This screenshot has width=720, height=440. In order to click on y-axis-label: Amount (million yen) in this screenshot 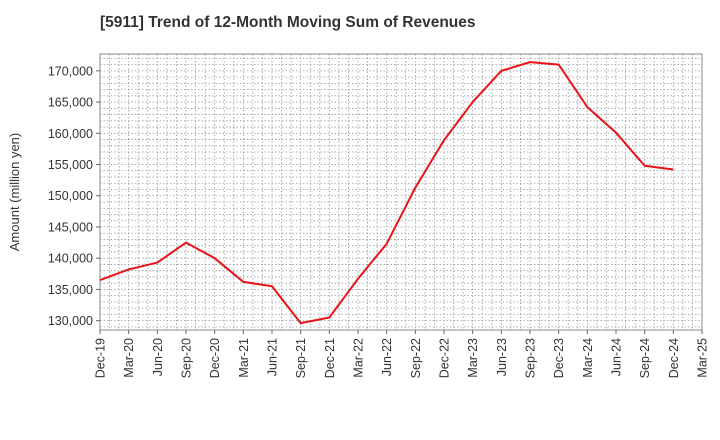, I will do `click(14, 192)`.